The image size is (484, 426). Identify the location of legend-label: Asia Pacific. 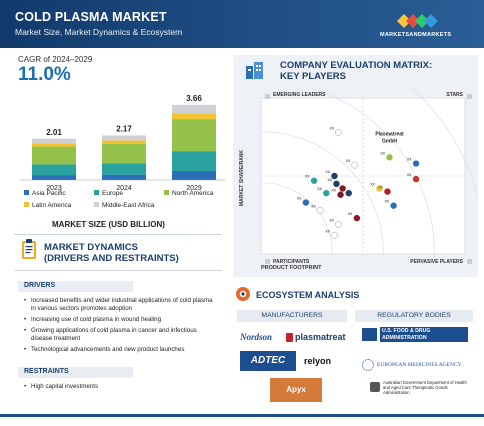
(49, 193).